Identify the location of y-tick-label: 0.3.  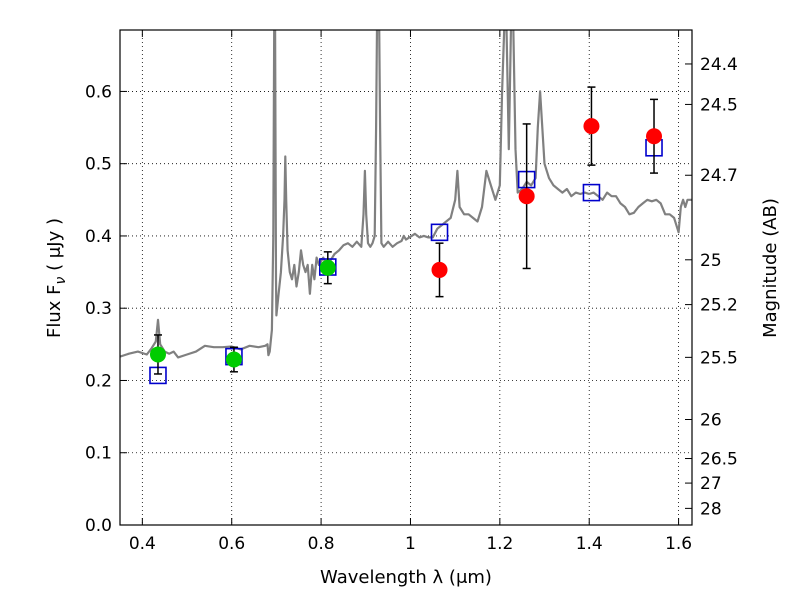
(98, 309).